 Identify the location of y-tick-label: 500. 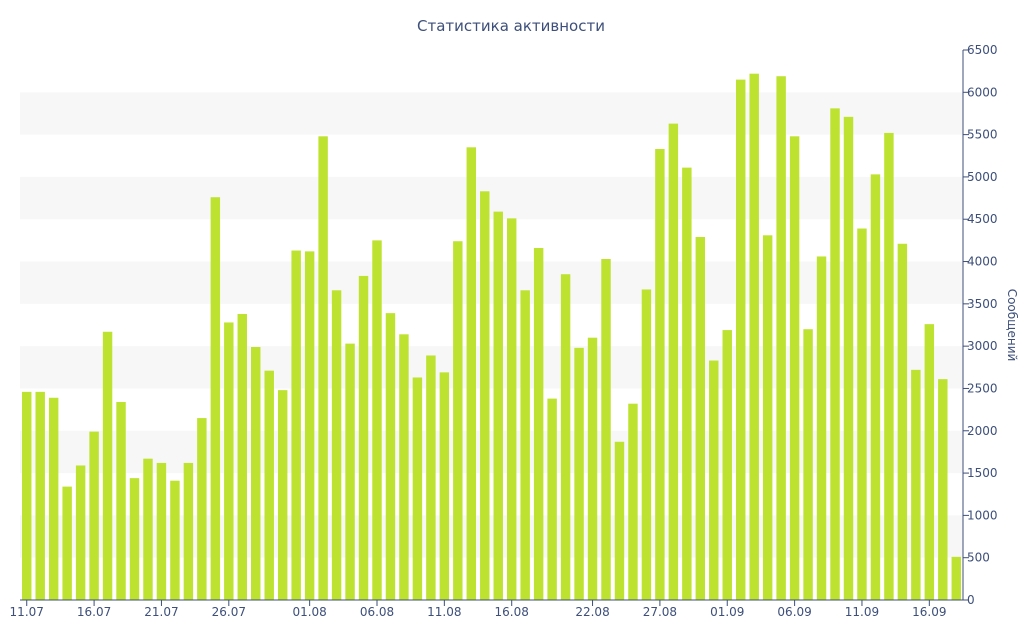
(978, 558).